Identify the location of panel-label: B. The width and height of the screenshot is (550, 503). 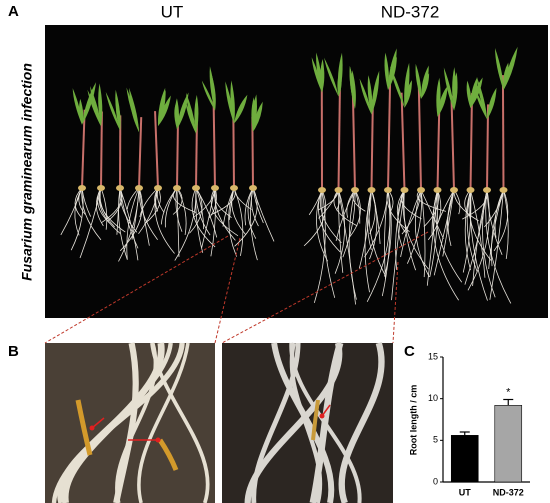
(13, 351).